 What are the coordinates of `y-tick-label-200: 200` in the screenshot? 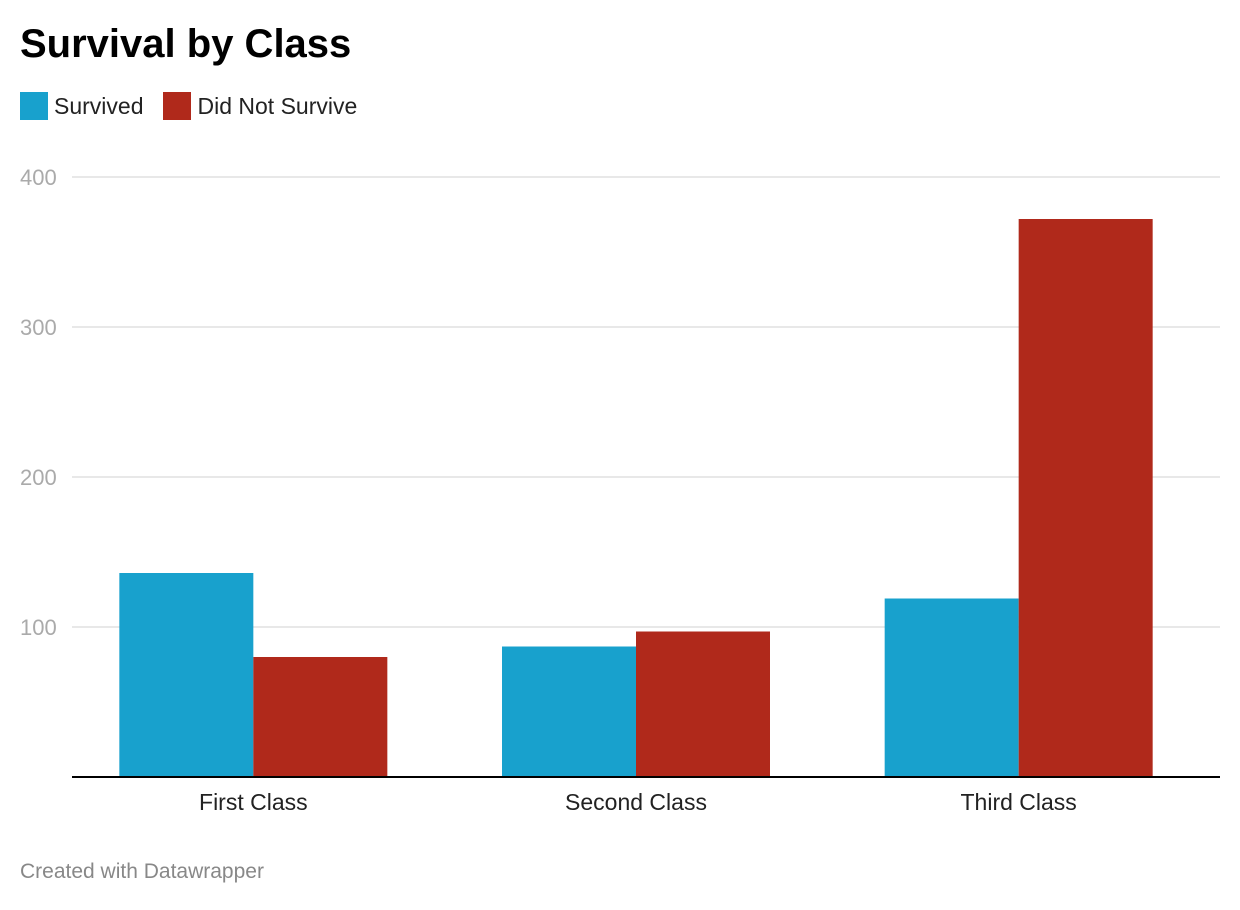 It's located at (38, 477).